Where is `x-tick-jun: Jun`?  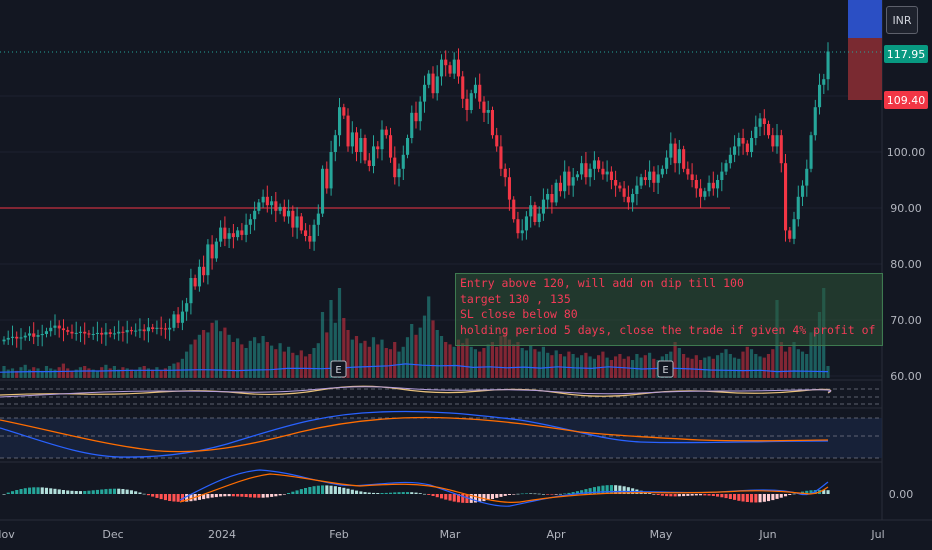
x-tick-jun: Jun is located at coordinates (767, 534).